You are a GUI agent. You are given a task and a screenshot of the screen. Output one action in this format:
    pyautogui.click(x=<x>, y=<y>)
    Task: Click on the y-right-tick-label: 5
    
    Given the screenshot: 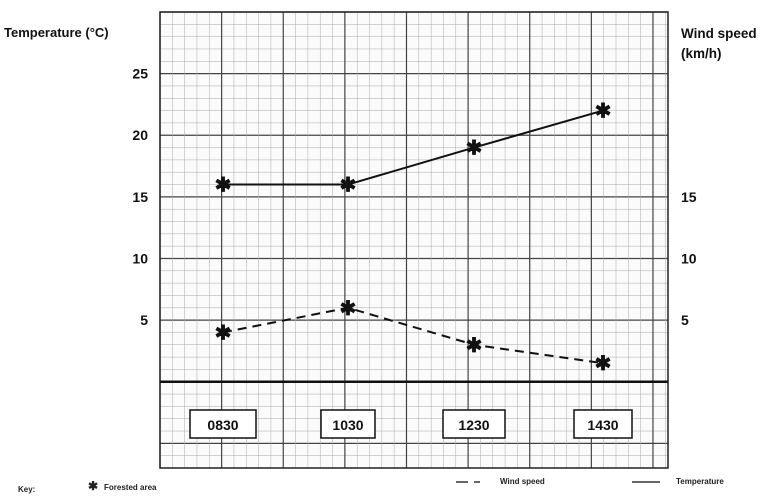 What is the action you would take?
    pyautogui.click(x=685, y=320)
    